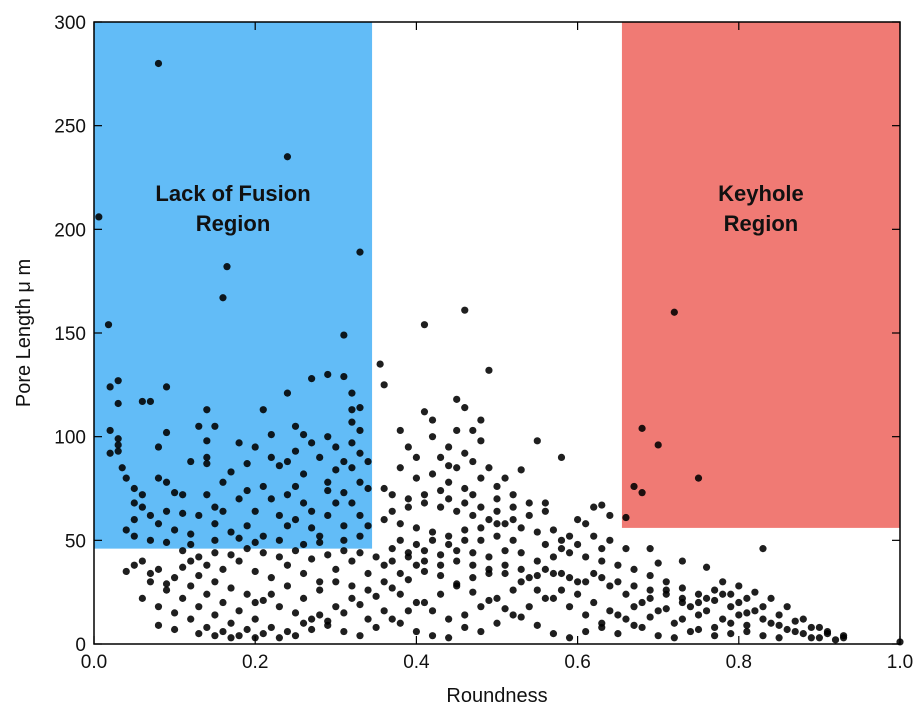 This screenshot has width=918, height=711. Describe the element at coordinates (900, 662) in the screenshot. I see `x-tick-label: 1.0` at that location.